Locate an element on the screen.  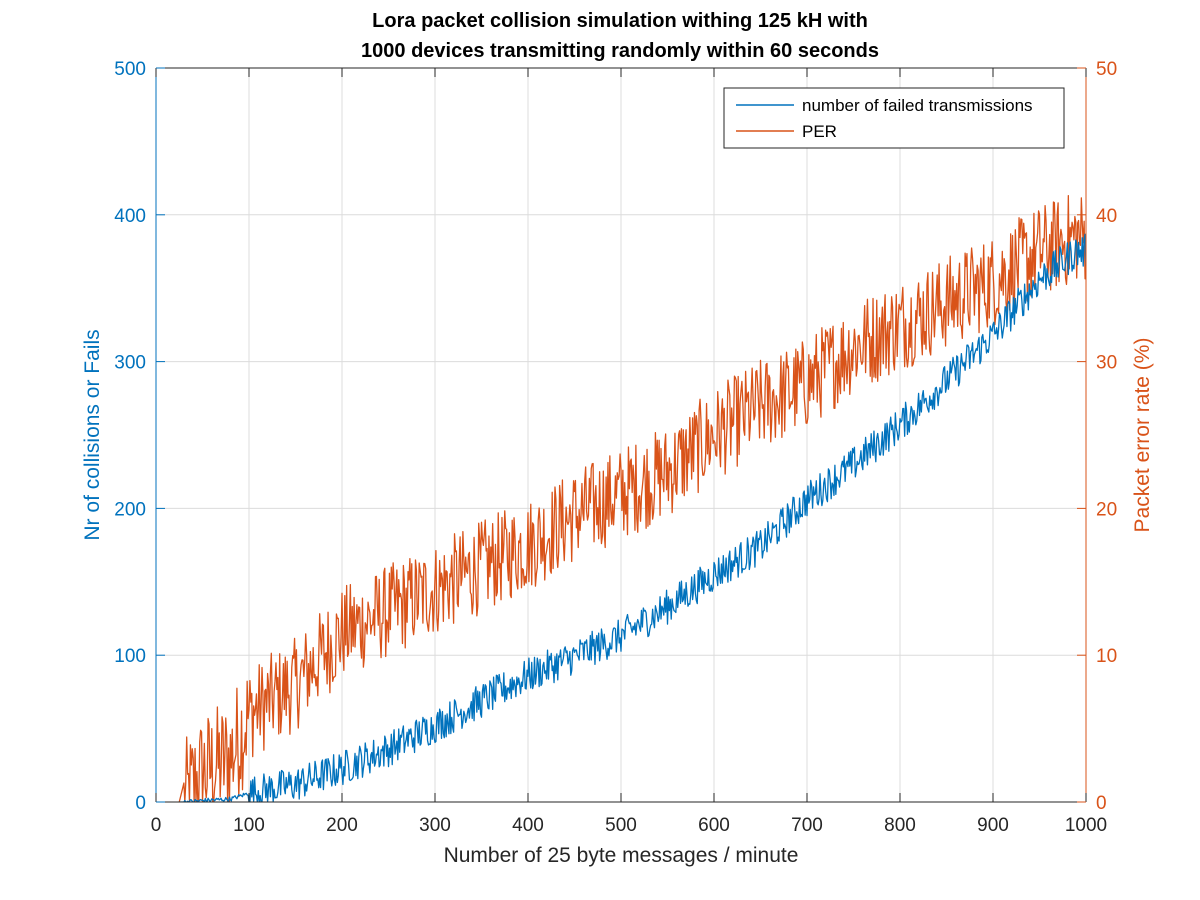
x-tick-label: 0 is located at coordinates (156, 825).